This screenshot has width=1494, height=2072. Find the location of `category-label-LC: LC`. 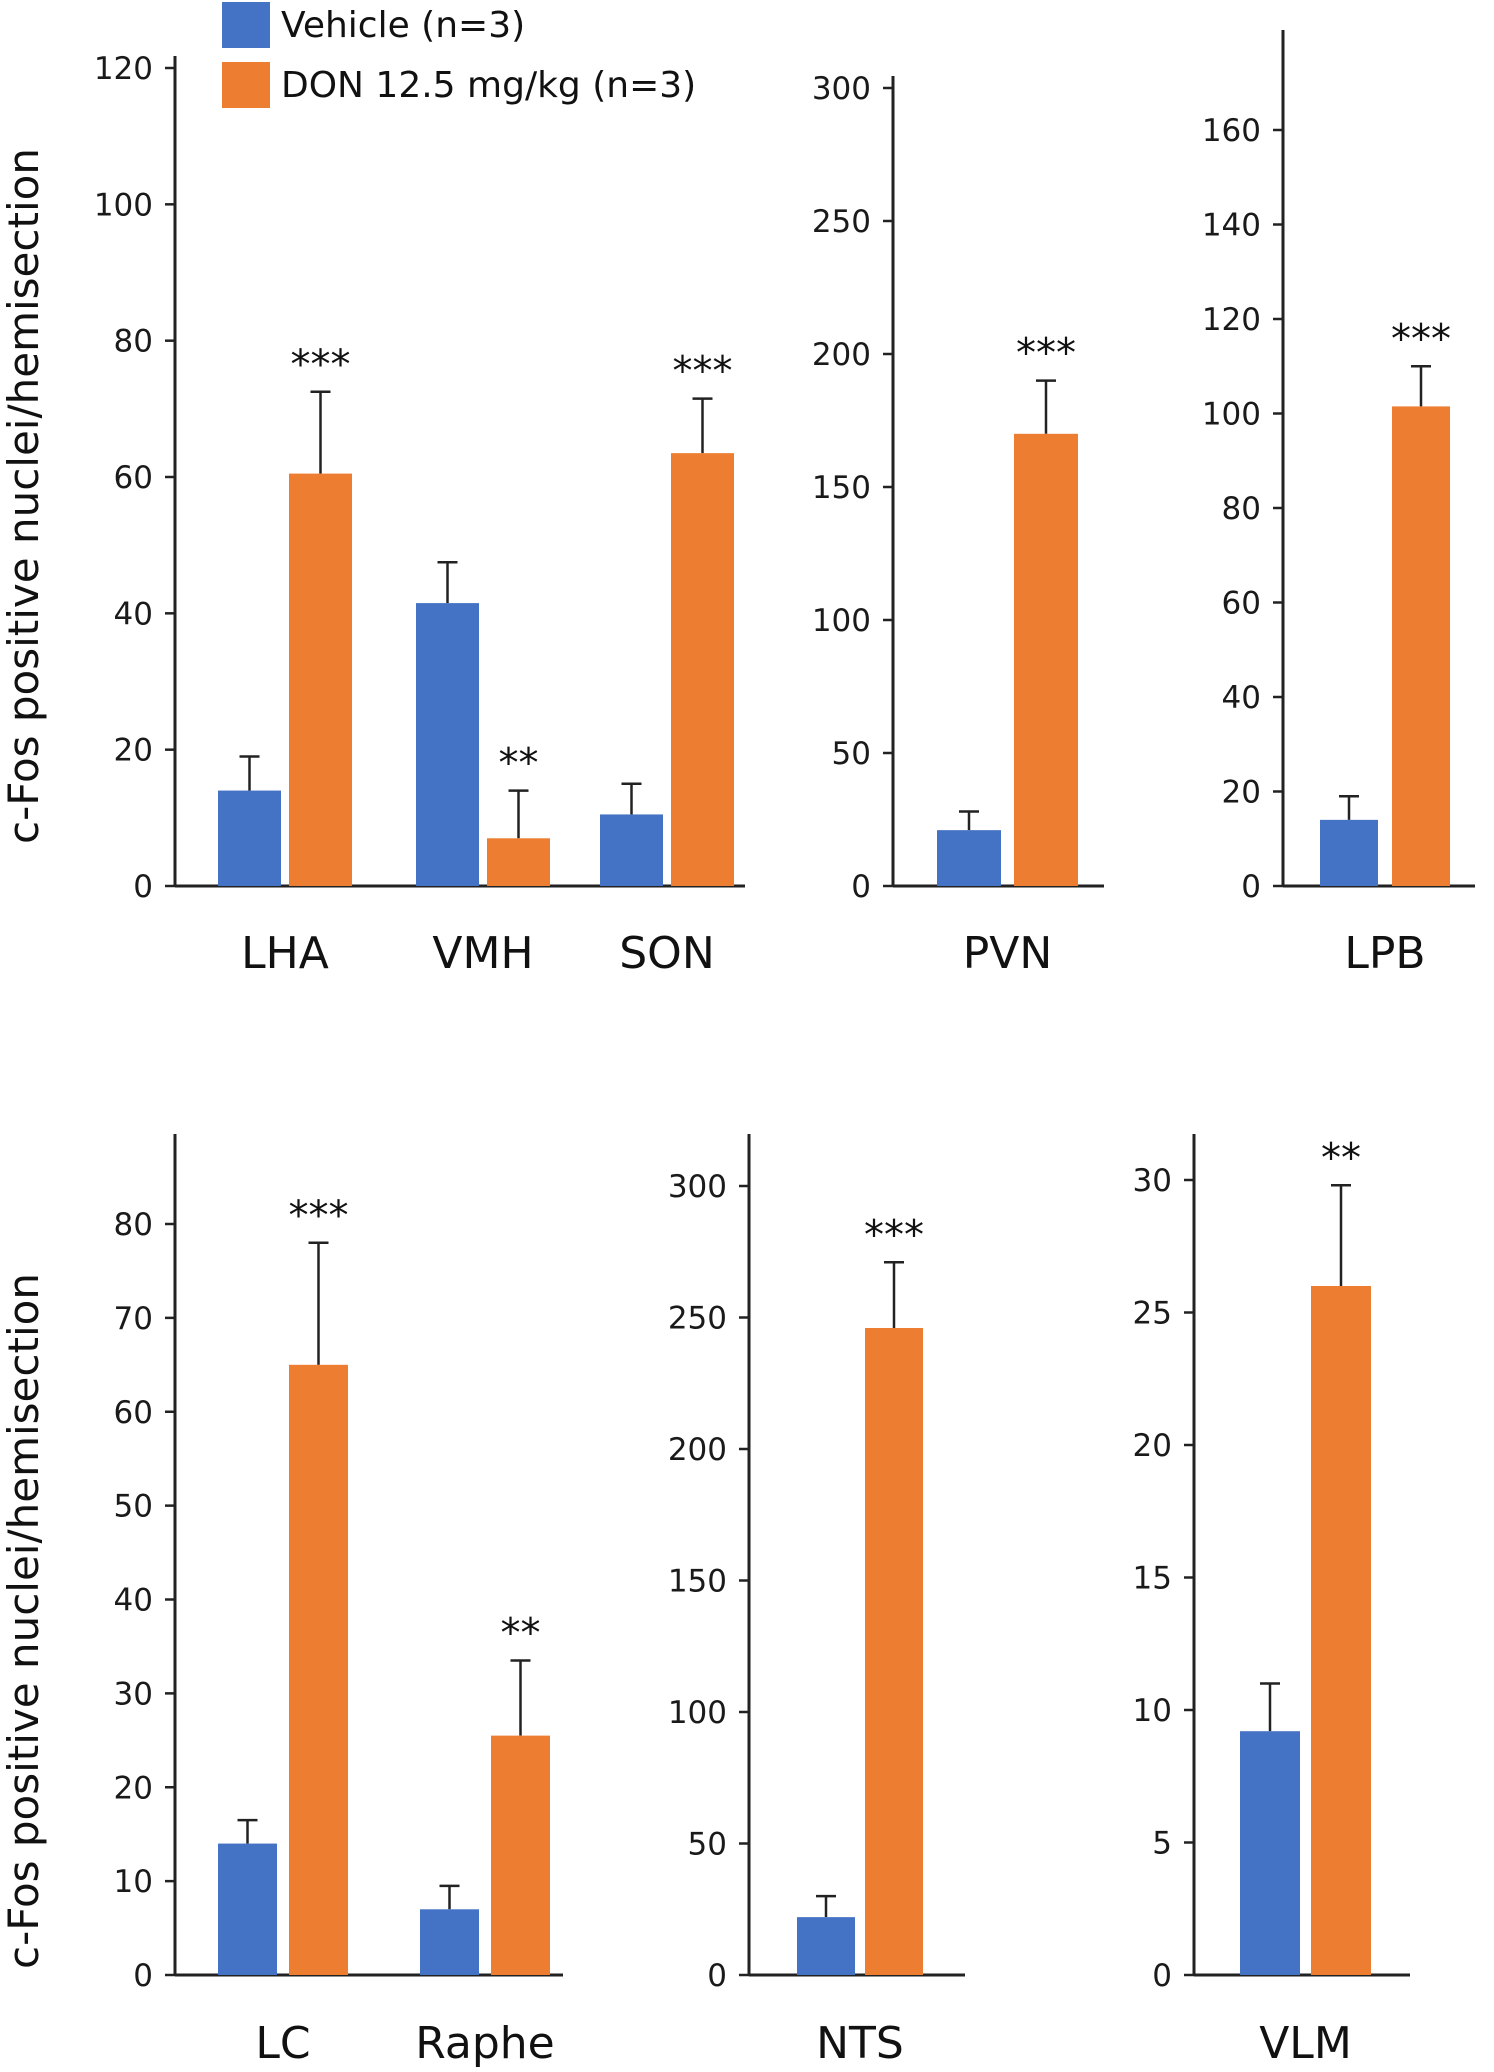

category-label-LC: LC is located at coordinates (282, 2043).